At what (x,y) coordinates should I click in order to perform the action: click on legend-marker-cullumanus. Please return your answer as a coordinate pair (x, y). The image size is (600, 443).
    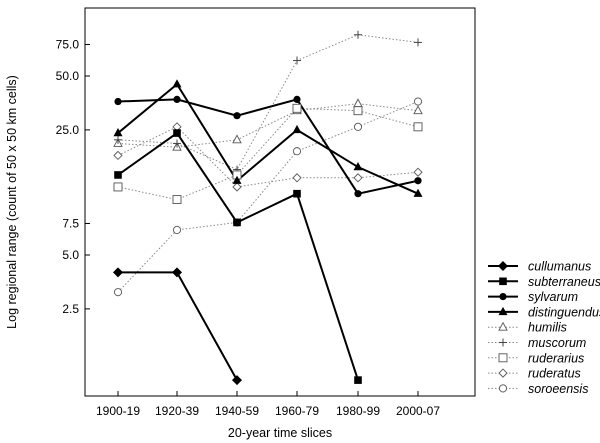
    Looking at the image, I should click on (503, 266).